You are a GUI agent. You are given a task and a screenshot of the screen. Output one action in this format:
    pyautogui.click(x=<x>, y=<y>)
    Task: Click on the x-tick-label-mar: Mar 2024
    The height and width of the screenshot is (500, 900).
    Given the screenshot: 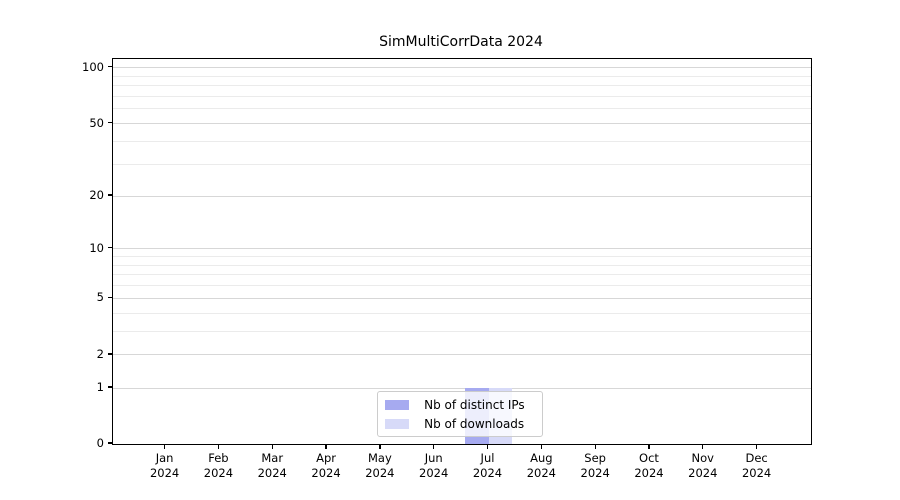 What is the action you would take?
    pyautogui.click(x=272, y=465)
    